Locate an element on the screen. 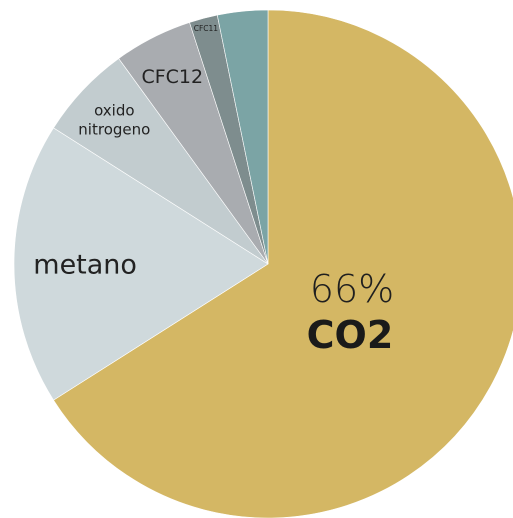  co2-label: CO2 is located at coordinates (350, 335).